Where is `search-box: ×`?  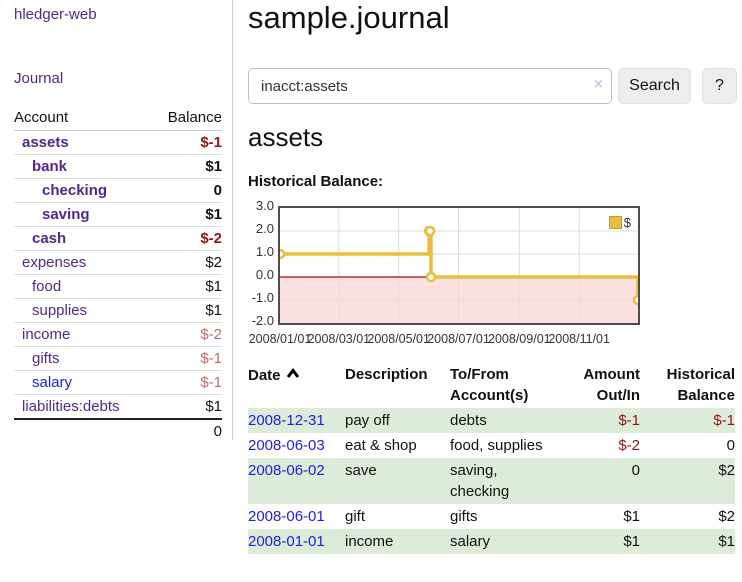
search-box: × is located at coordinates (430, 86).